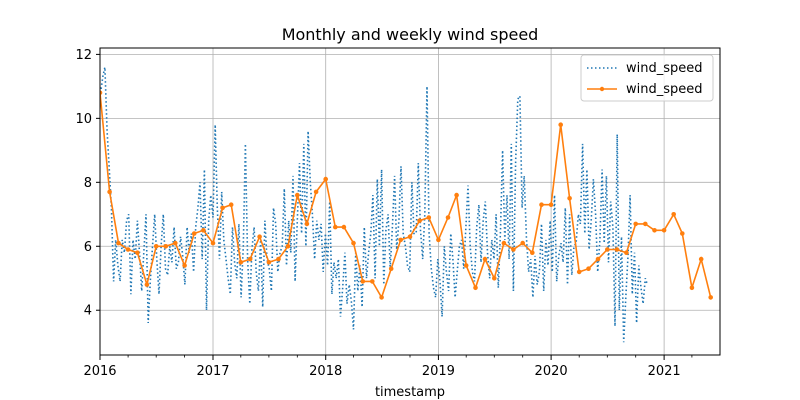 The width and height of the screenshot is (800, 400). Describe the element at coordinates (88, 183) in the screenshot. I see `y-tick-label: 8` at that location.